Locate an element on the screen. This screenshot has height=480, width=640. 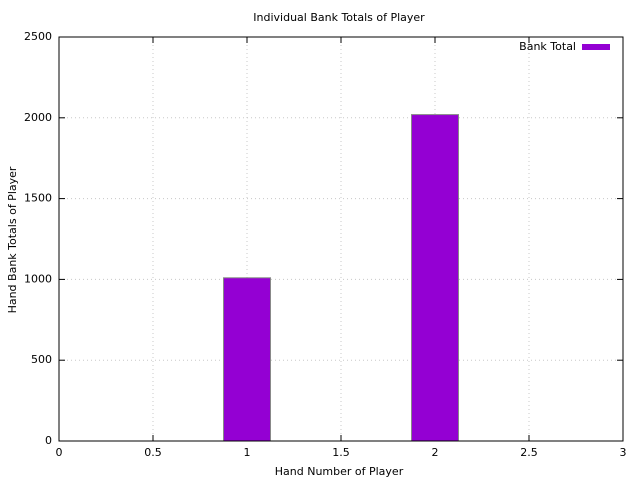
x-tick-label: 1.5 is located at coordinates (341, 452).